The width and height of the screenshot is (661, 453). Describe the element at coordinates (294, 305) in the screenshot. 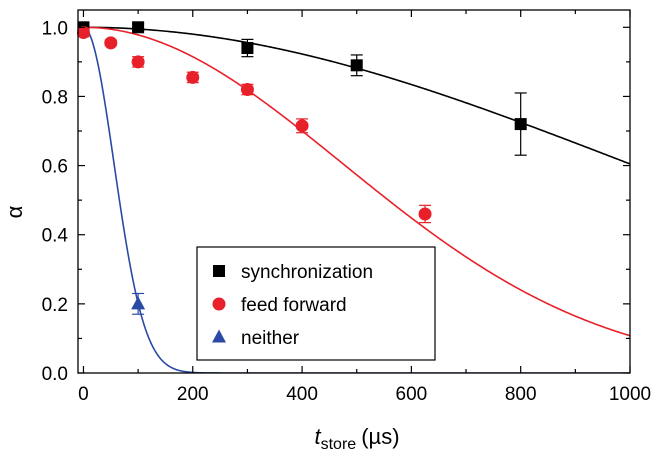

I see `legend-label-feed-forward: feed forward` at that location.